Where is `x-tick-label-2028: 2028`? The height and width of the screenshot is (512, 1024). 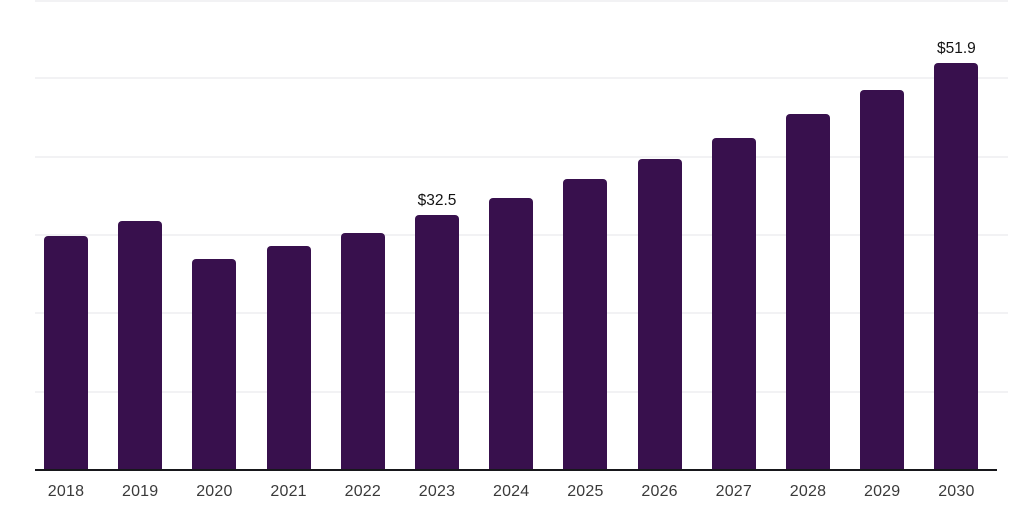 x-tick-label-2028: 2028 is located at coordinates (808, 491).